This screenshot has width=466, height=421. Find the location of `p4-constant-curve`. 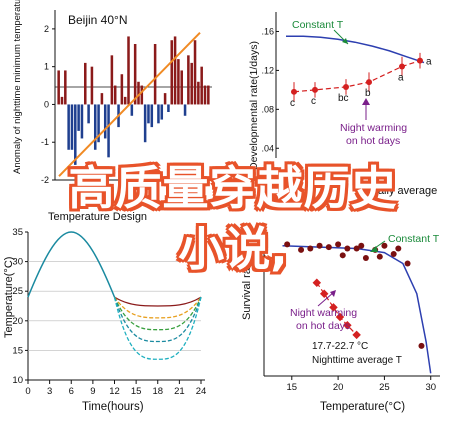

p4-constant-curve is located at coordinates (357, 309).